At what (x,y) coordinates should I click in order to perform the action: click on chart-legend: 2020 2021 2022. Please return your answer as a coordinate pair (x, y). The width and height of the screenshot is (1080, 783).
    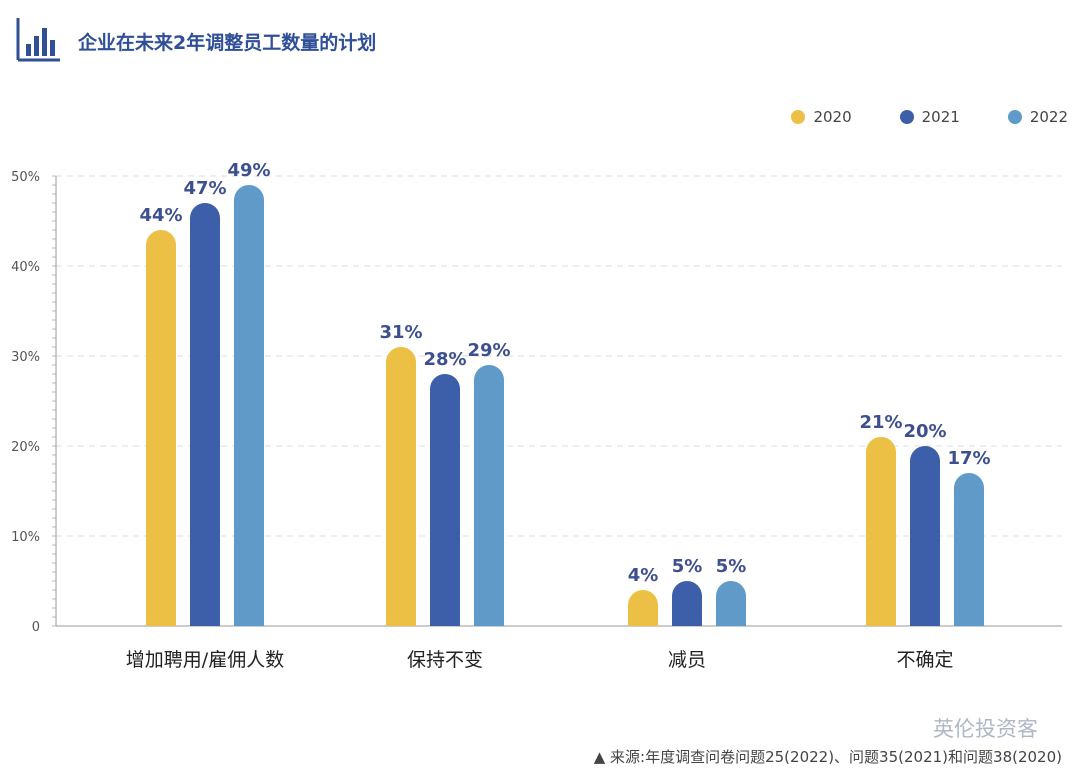
    Looking at the image, I should click on (929, 117).